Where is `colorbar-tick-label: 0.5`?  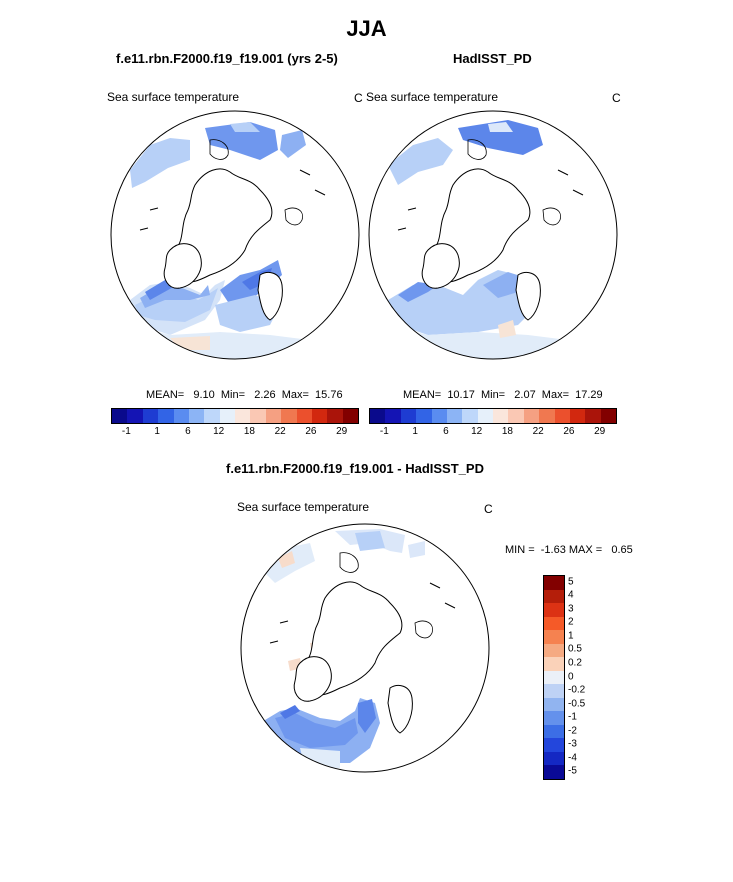
colorbar-tick-label: 0.5 is located at coordinates (575, 649).